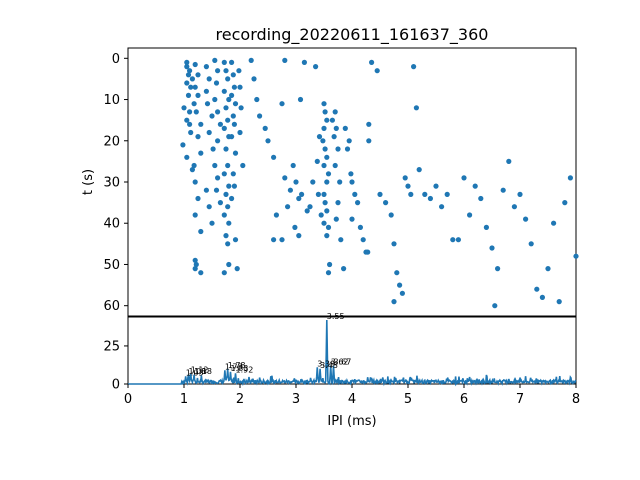 This screenshot has height=480, width=640. Describe the element at coordinates (464, 399) in the screenshot. I see `histogram-x-tick-label: 6` at that location.